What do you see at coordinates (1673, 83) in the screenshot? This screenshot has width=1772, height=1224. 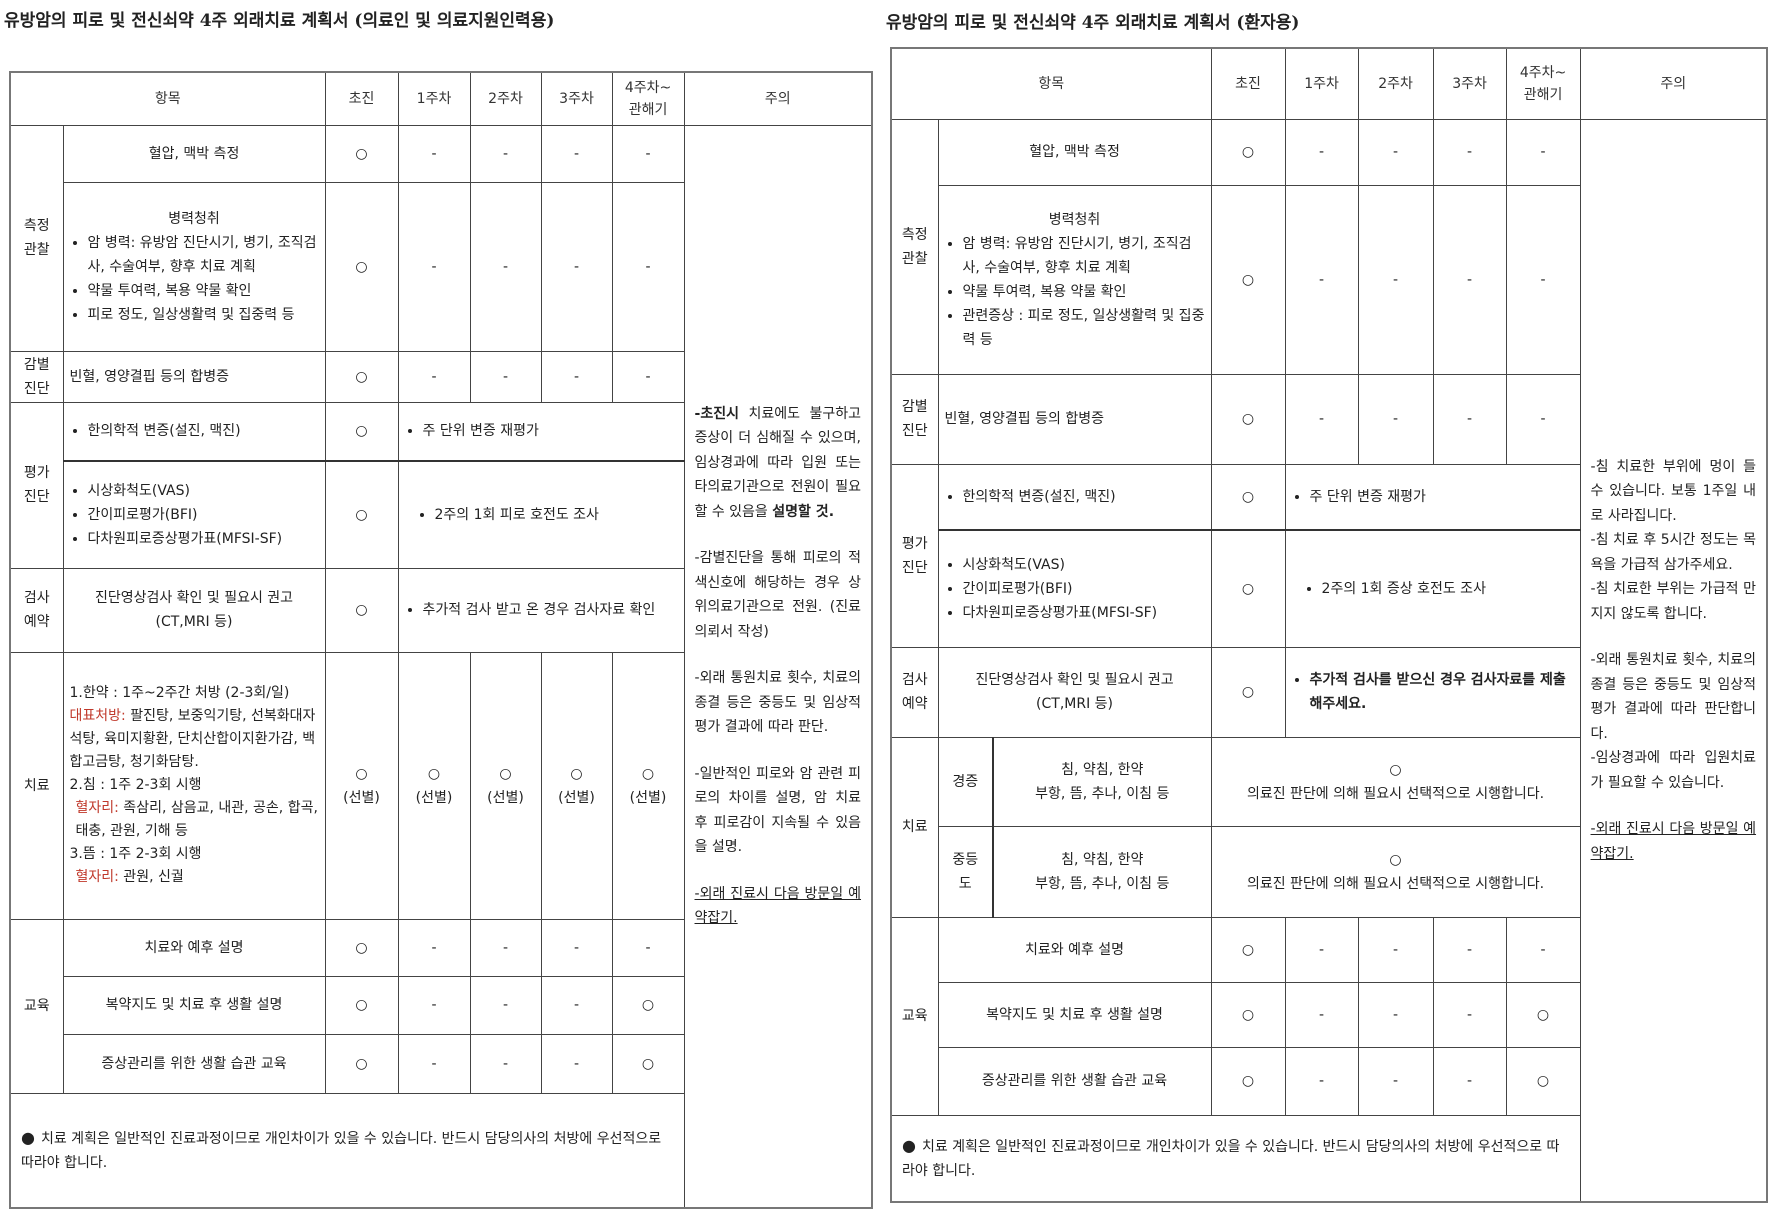 I see `header-notes: 주의` at bounding box center [1673, 83].